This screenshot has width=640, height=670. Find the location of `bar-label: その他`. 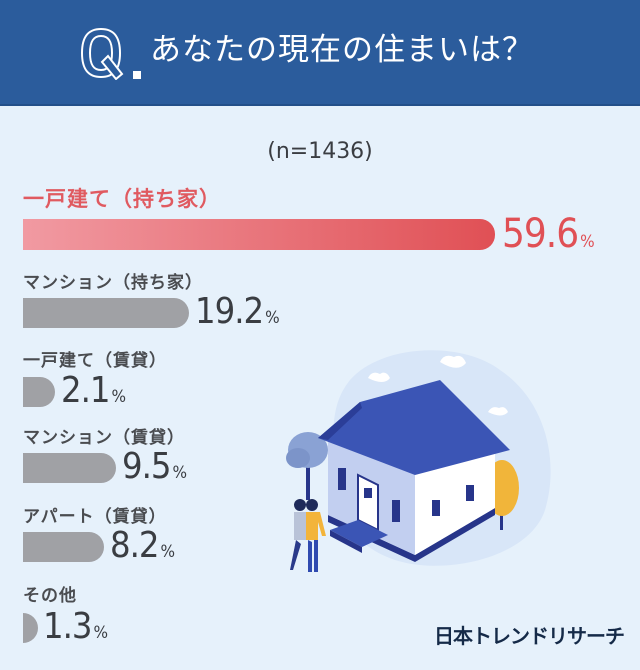

bar-label: その他 is located at coordinates (50, 596).